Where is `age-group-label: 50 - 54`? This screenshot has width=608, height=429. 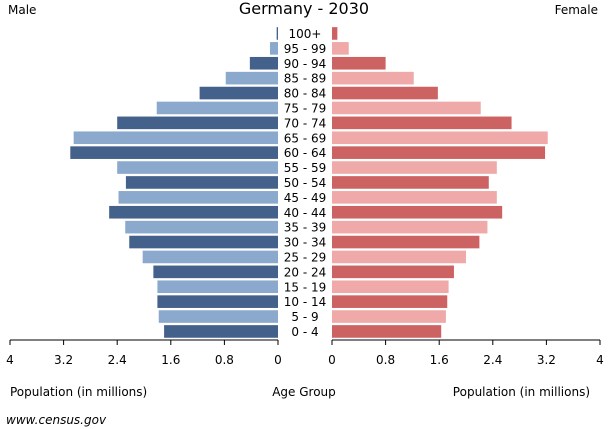 age-group-label: 50 - 54 is located at coordinates (305, 183).